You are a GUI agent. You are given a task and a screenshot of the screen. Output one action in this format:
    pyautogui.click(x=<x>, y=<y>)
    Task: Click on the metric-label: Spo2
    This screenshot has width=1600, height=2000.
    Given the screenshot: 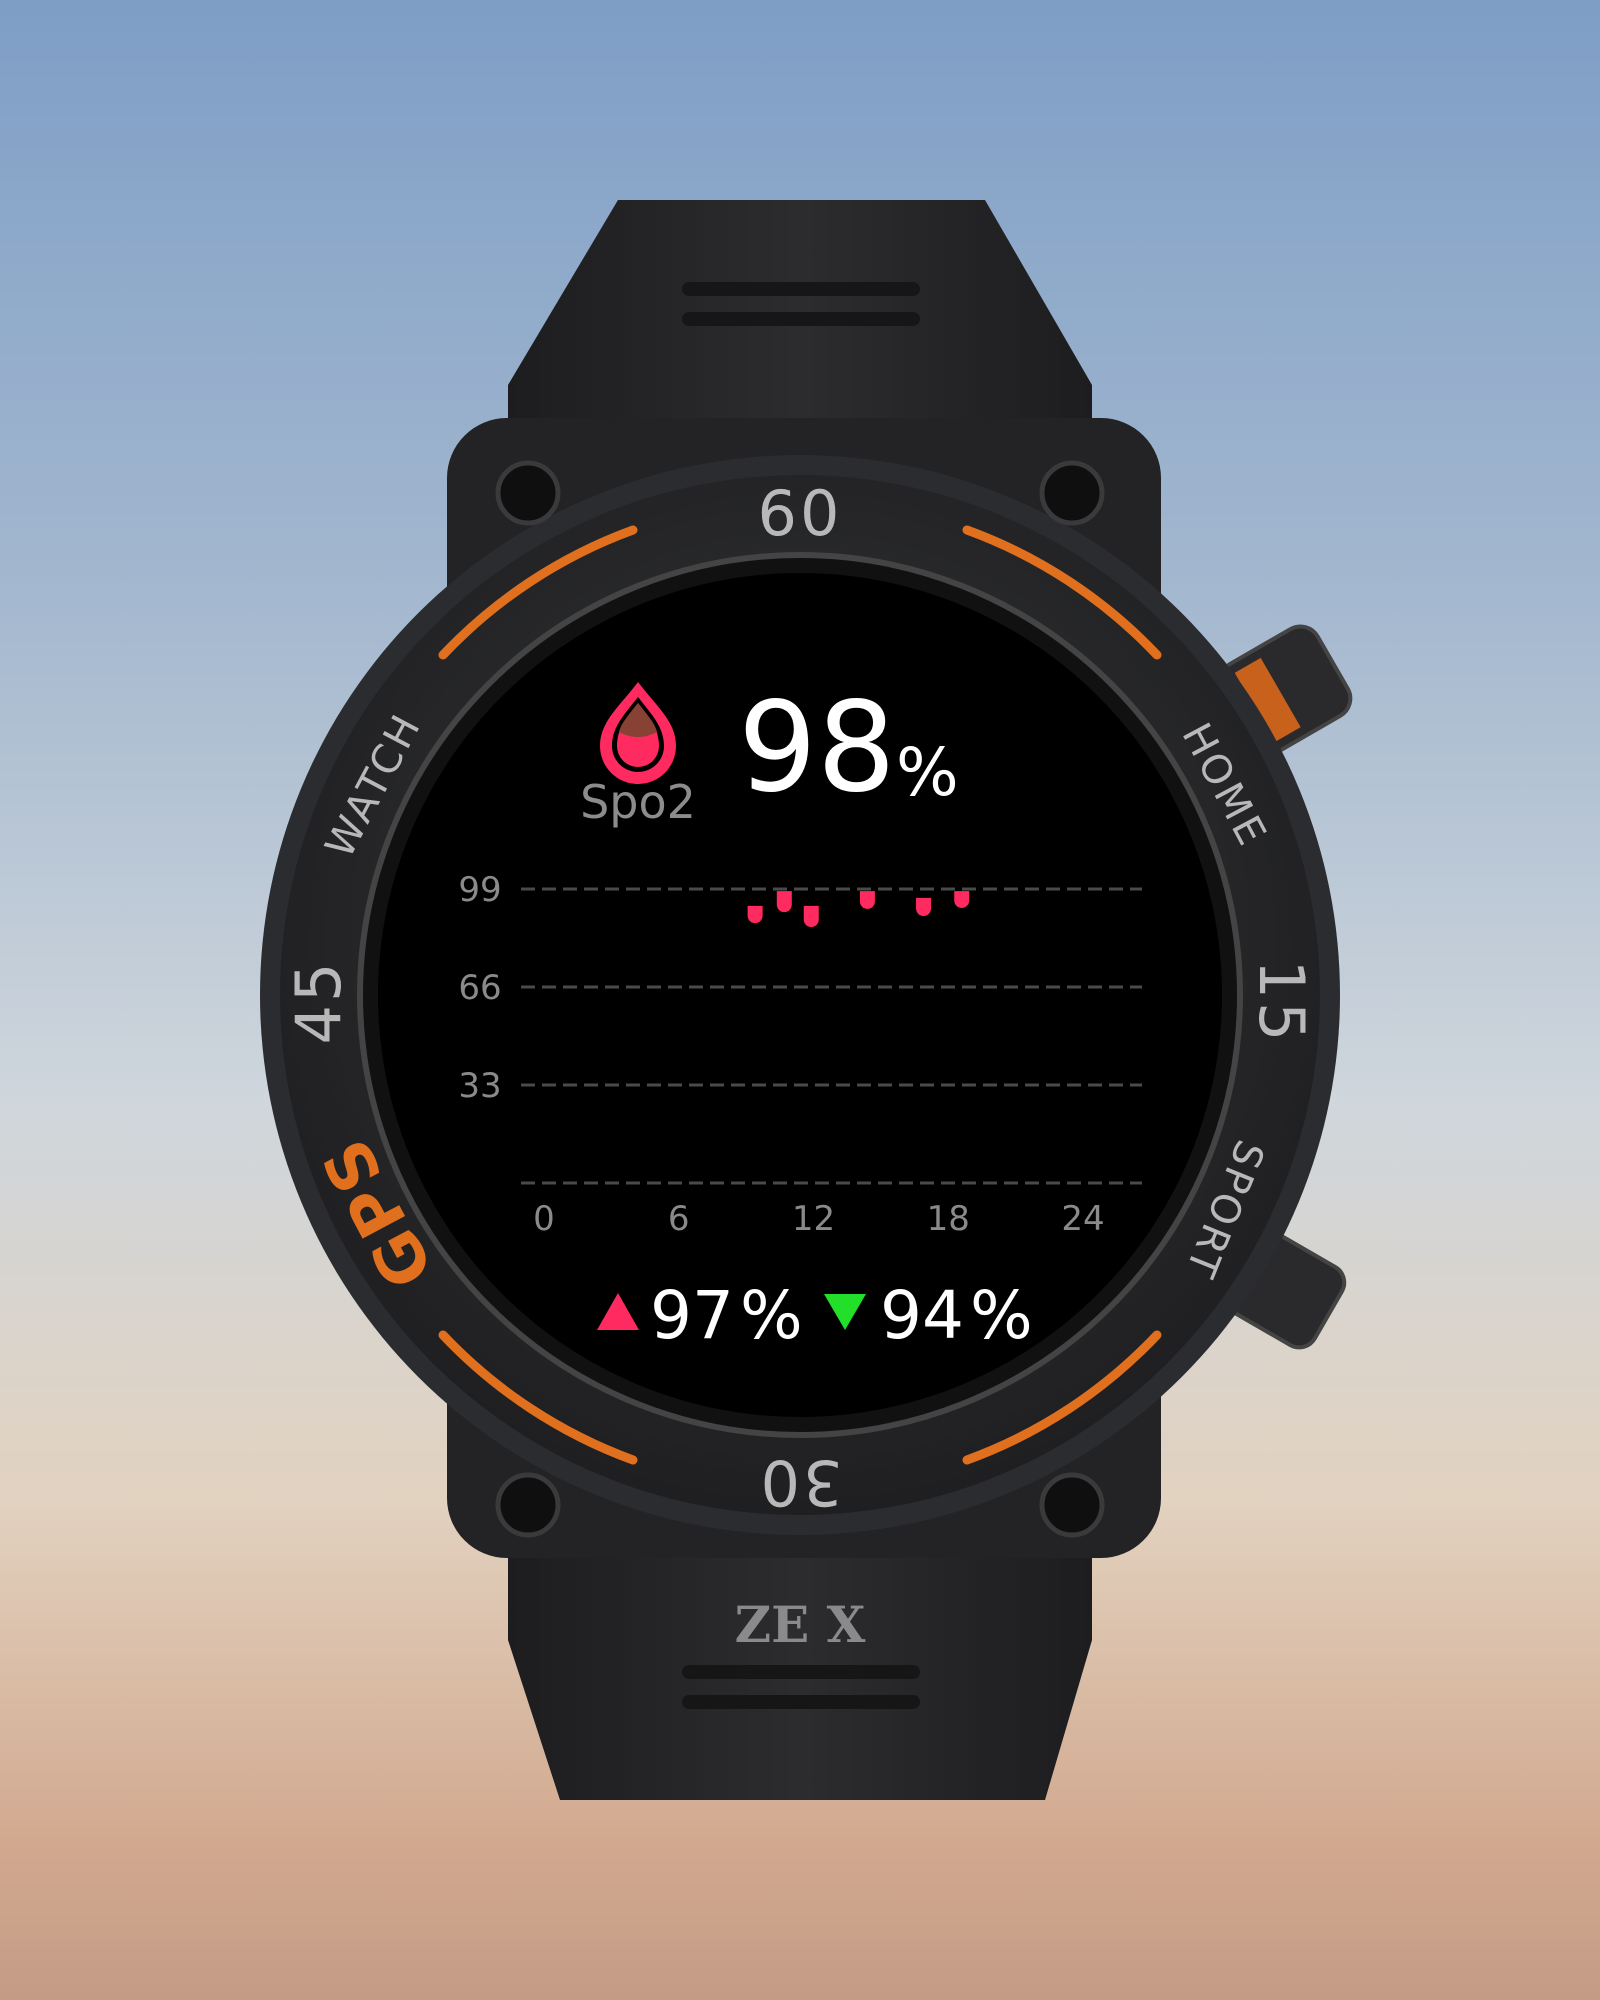 What is the action you would take?
    pyautogui.click(x=638, y=802)
    